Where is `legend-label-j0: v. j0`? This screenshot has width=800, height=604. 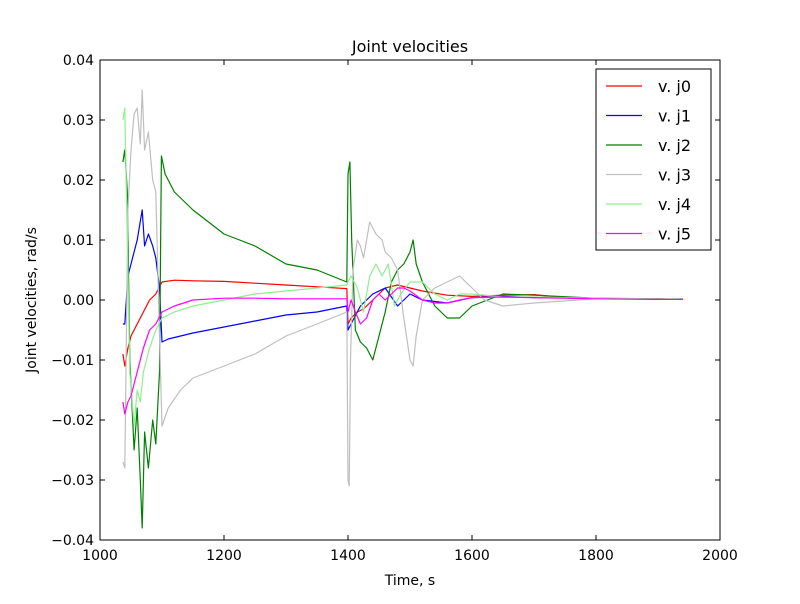
legend-label-j0: v. j0 is located at coordinates (674, 86).